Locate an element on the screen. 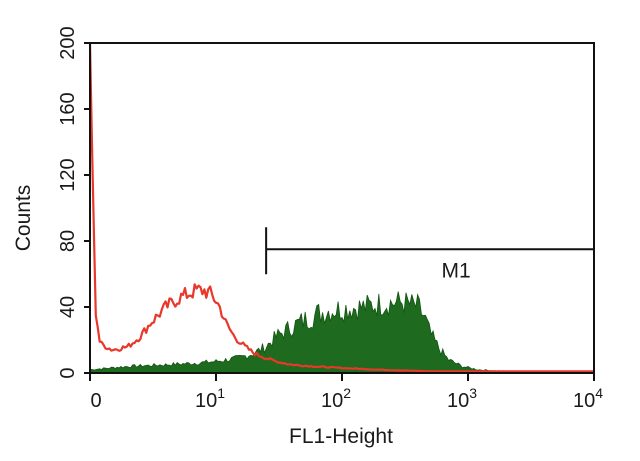 This screenshot has width=640, height=461. x-tick-label: 10² is located at coordinates (336, 398).